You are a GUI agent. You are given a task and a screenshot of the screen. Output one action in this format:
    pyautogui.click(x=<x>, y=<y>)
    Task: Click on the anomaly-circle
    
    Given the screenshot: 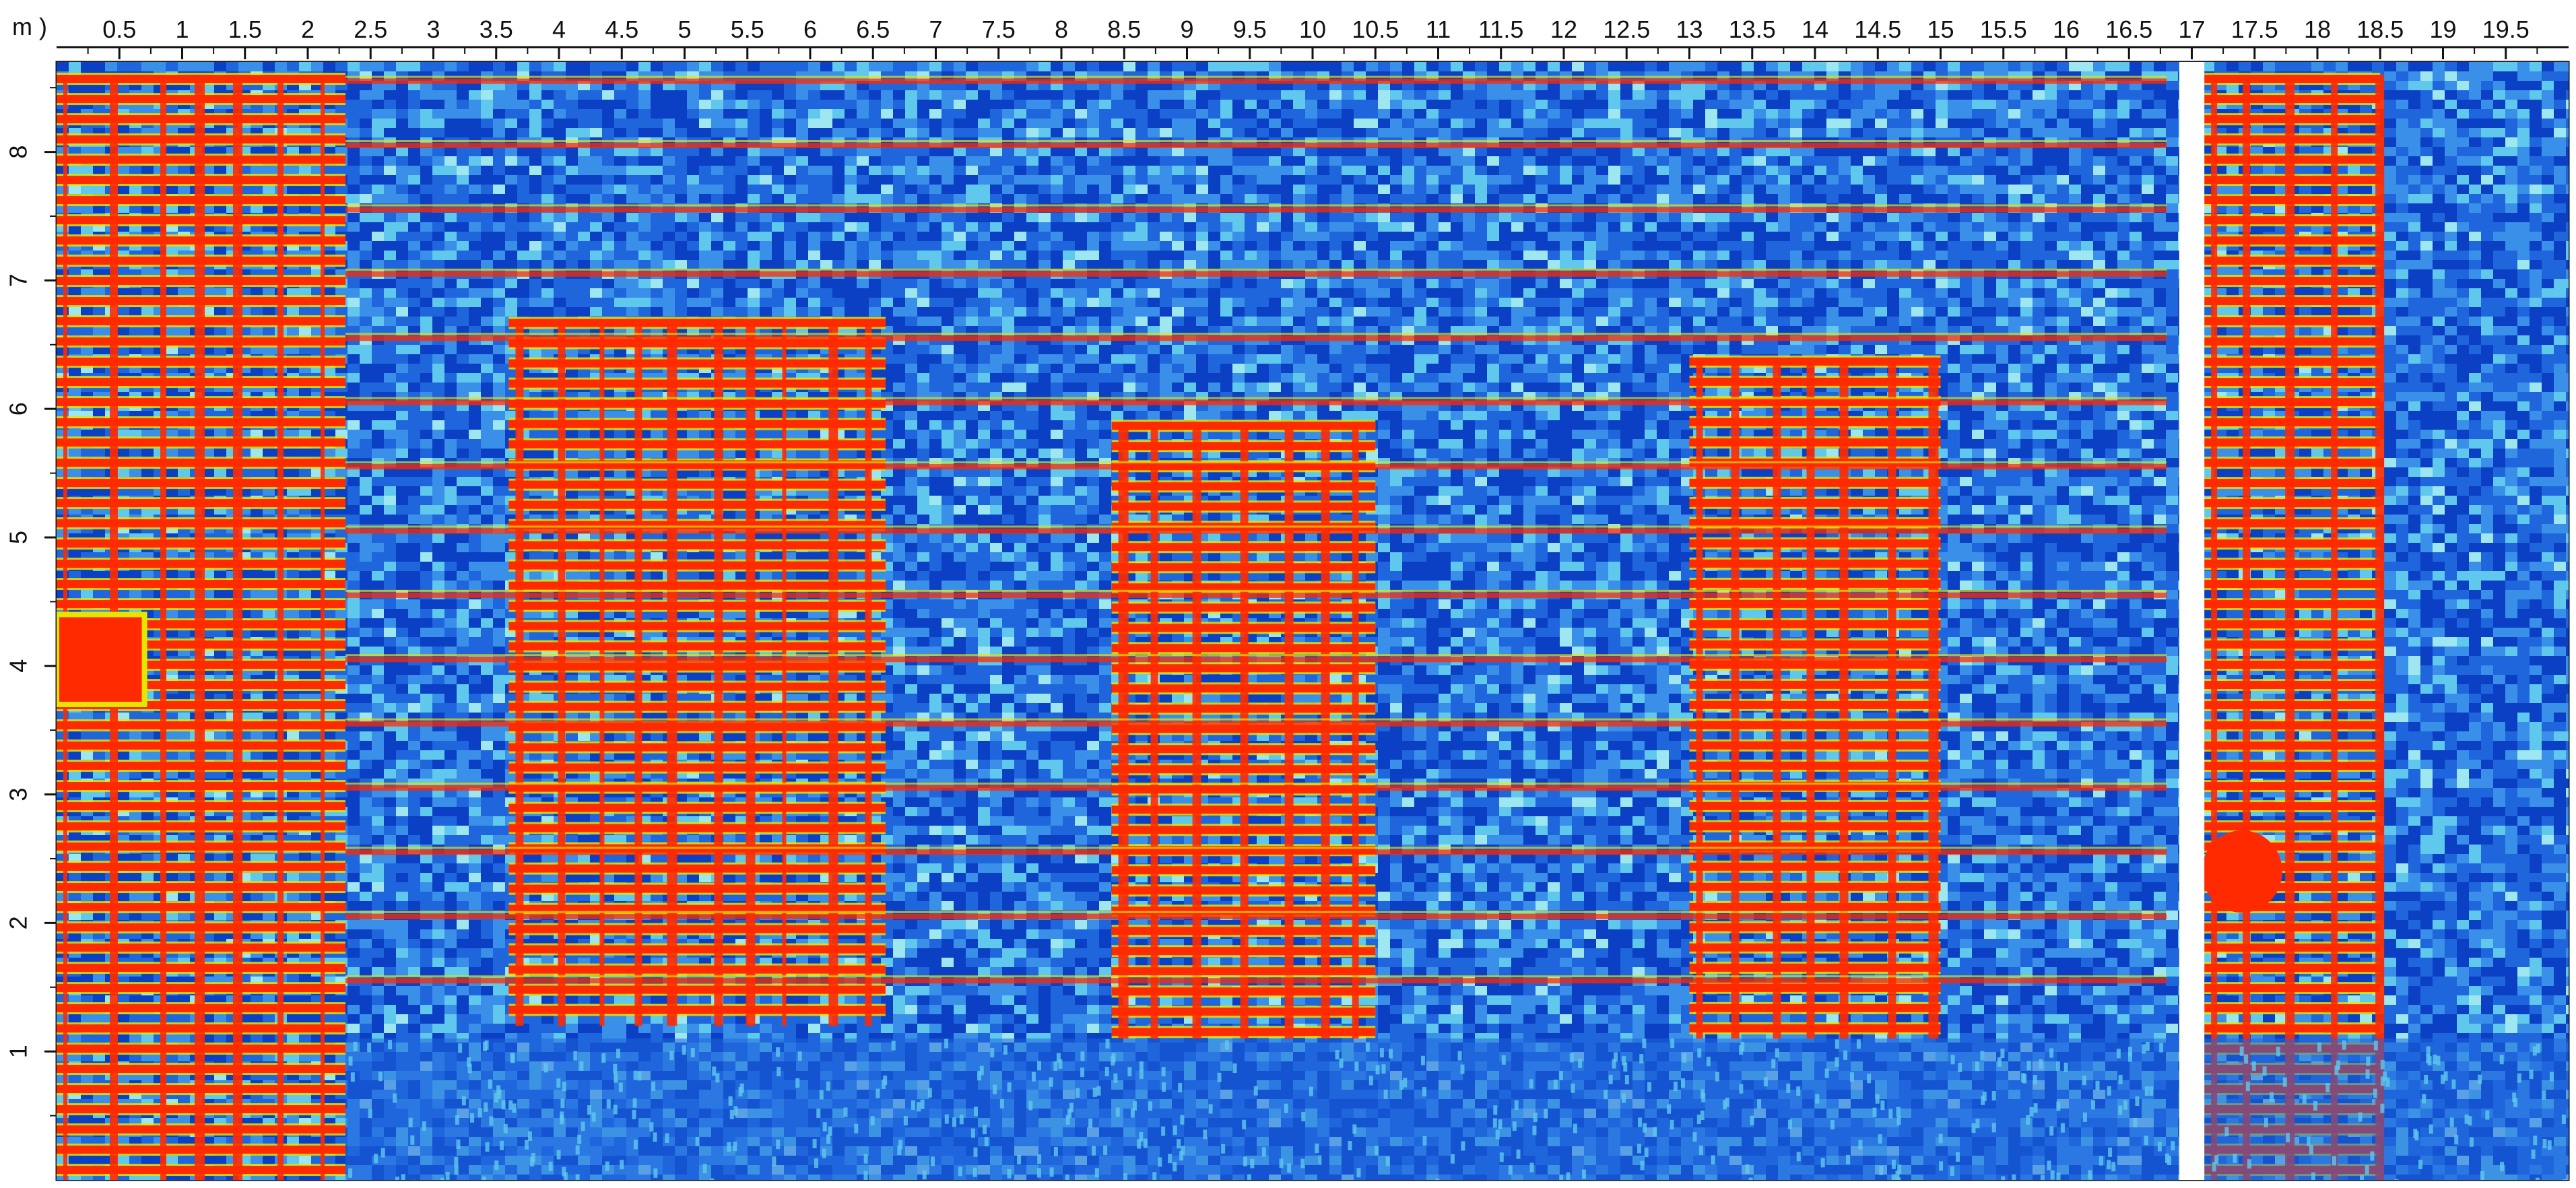 What is the action you would take?
    pyautogui.click(x=2242, y=871)
    